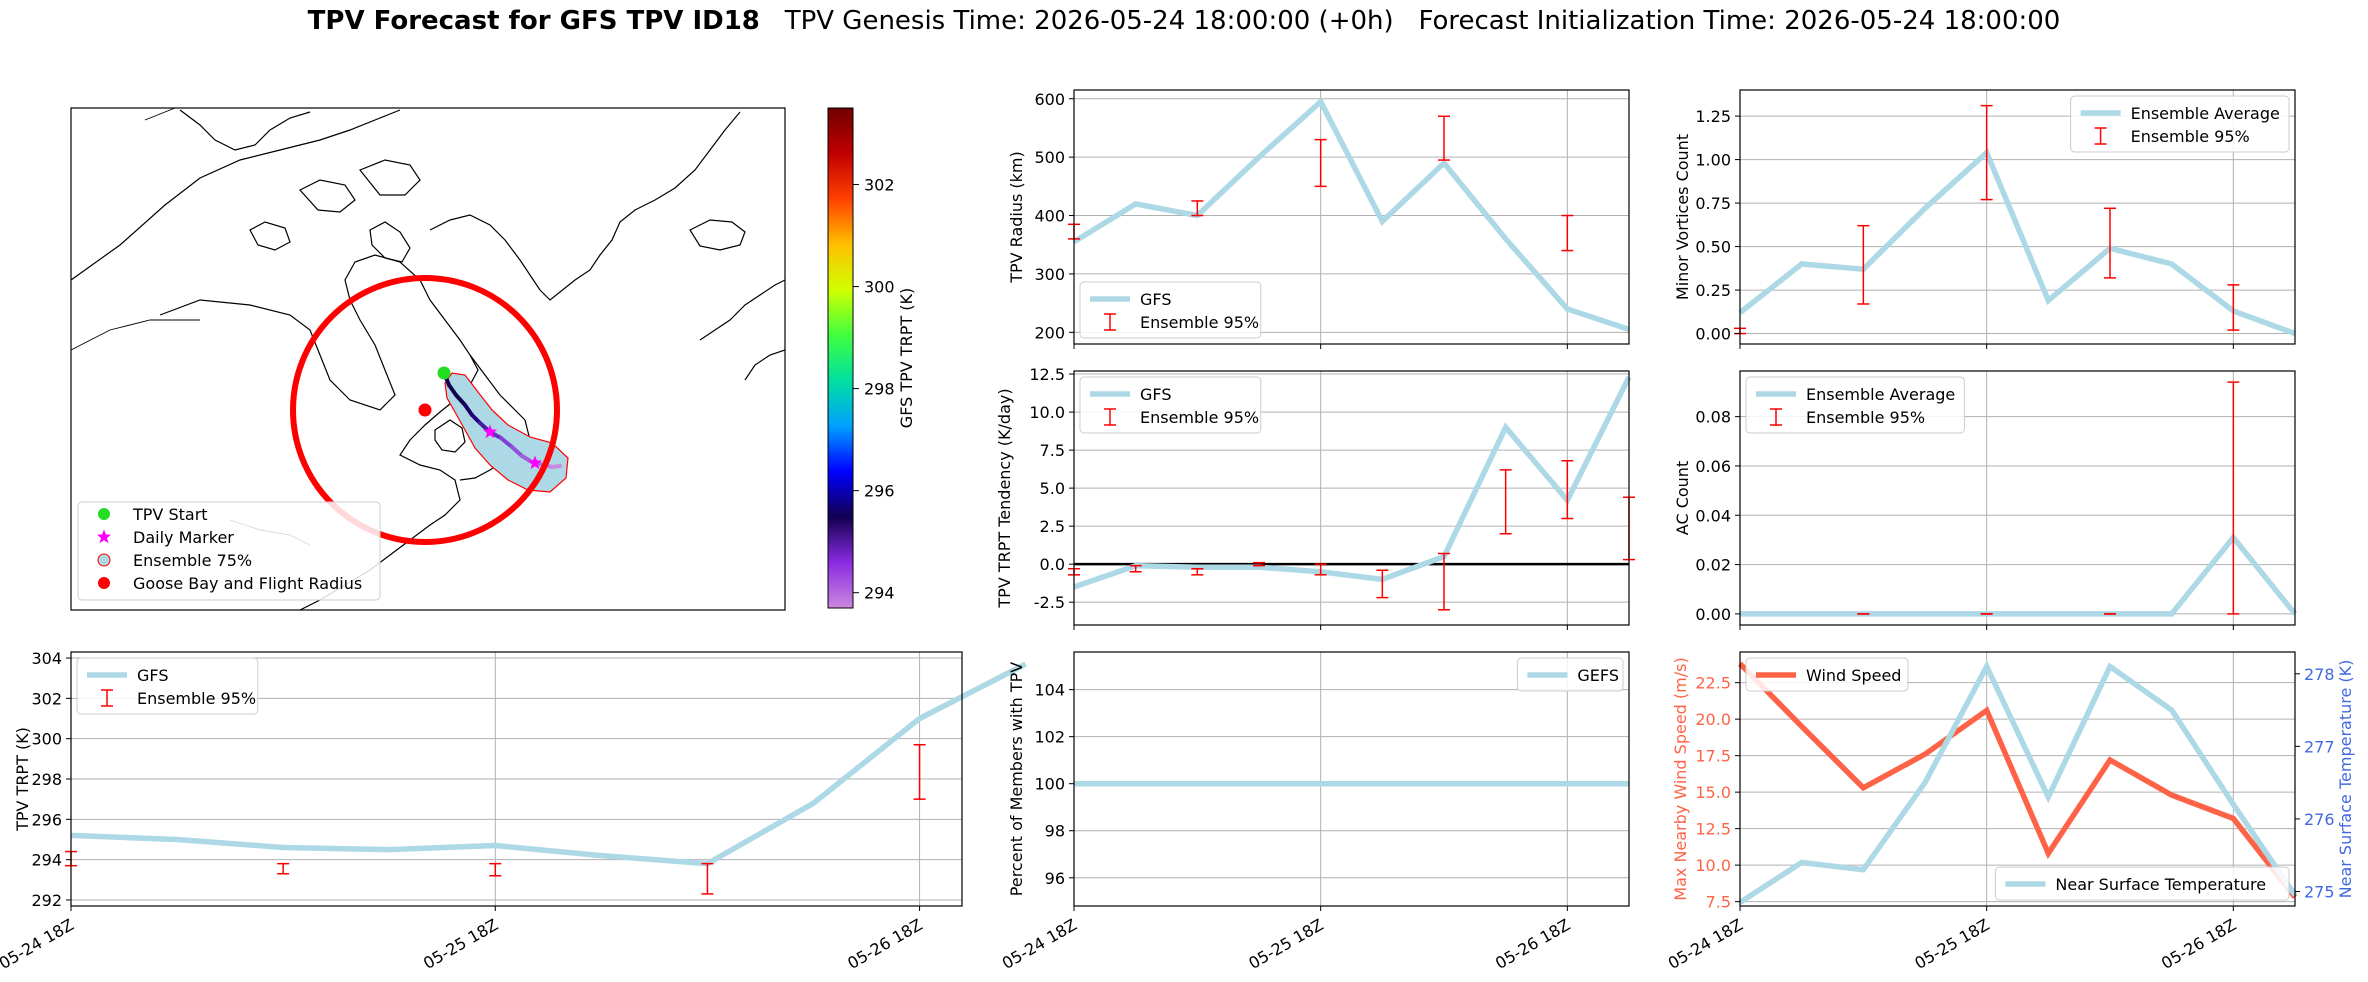 Image resolution: width=2368 pixels, height=982 pixels. Describe the element at coordinates (1052, 450) in the screenshot. I see `y-tick-label: 7.5` at that location.